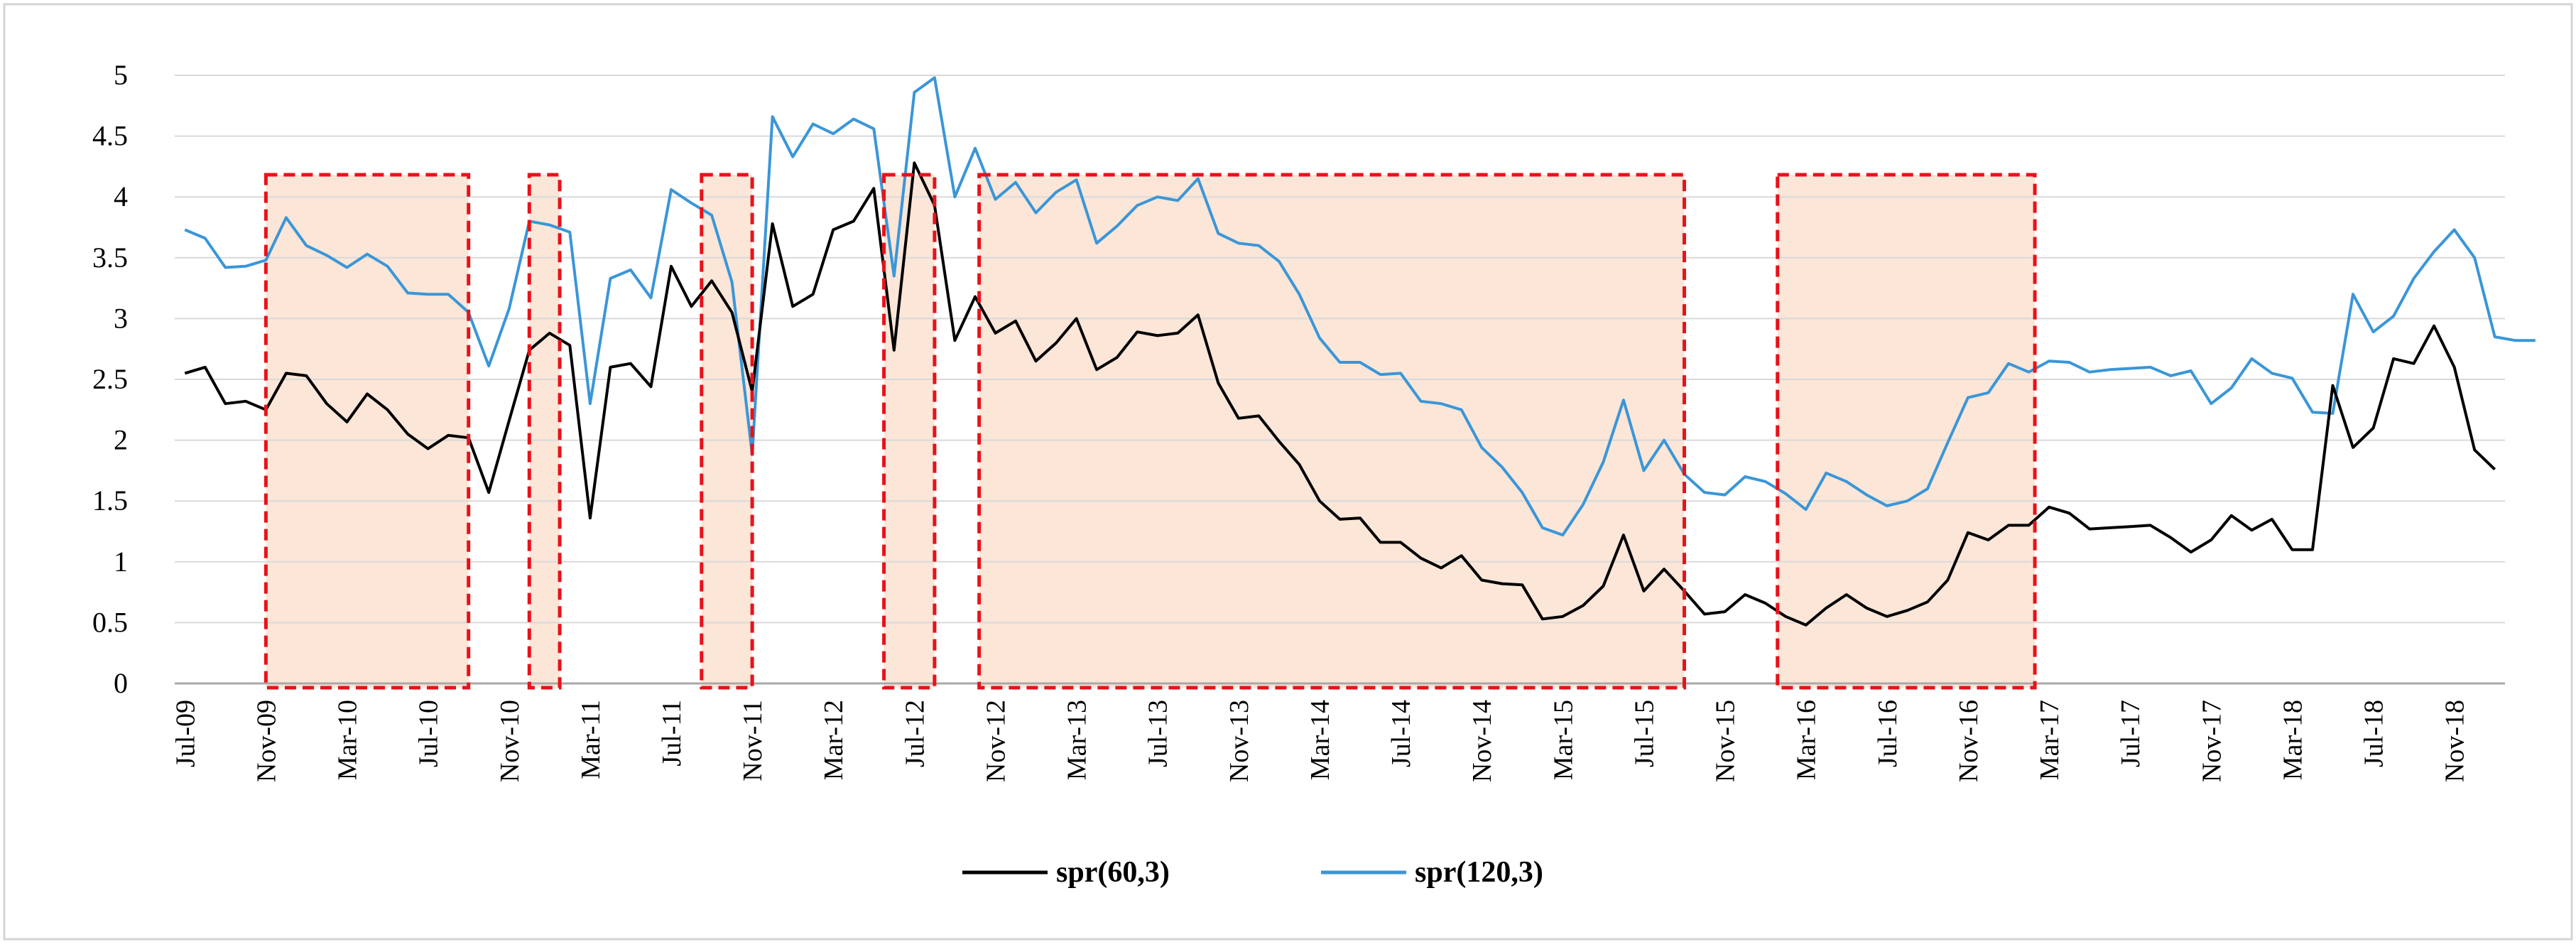  What do you see at coordinates (2293, 740) in the screenshot?
I see `x-tick-label: Mar-18` at bounding box center [2293, 740].